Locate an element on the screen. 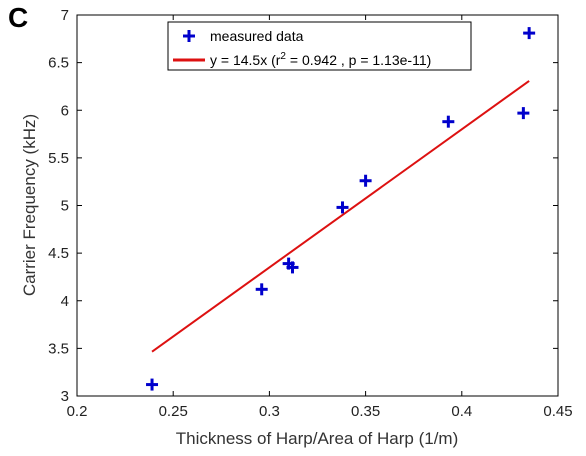 The width and height of the screenshot is (586, 456). x-tick-label: 0.45 is located at coordinates (557, 411).